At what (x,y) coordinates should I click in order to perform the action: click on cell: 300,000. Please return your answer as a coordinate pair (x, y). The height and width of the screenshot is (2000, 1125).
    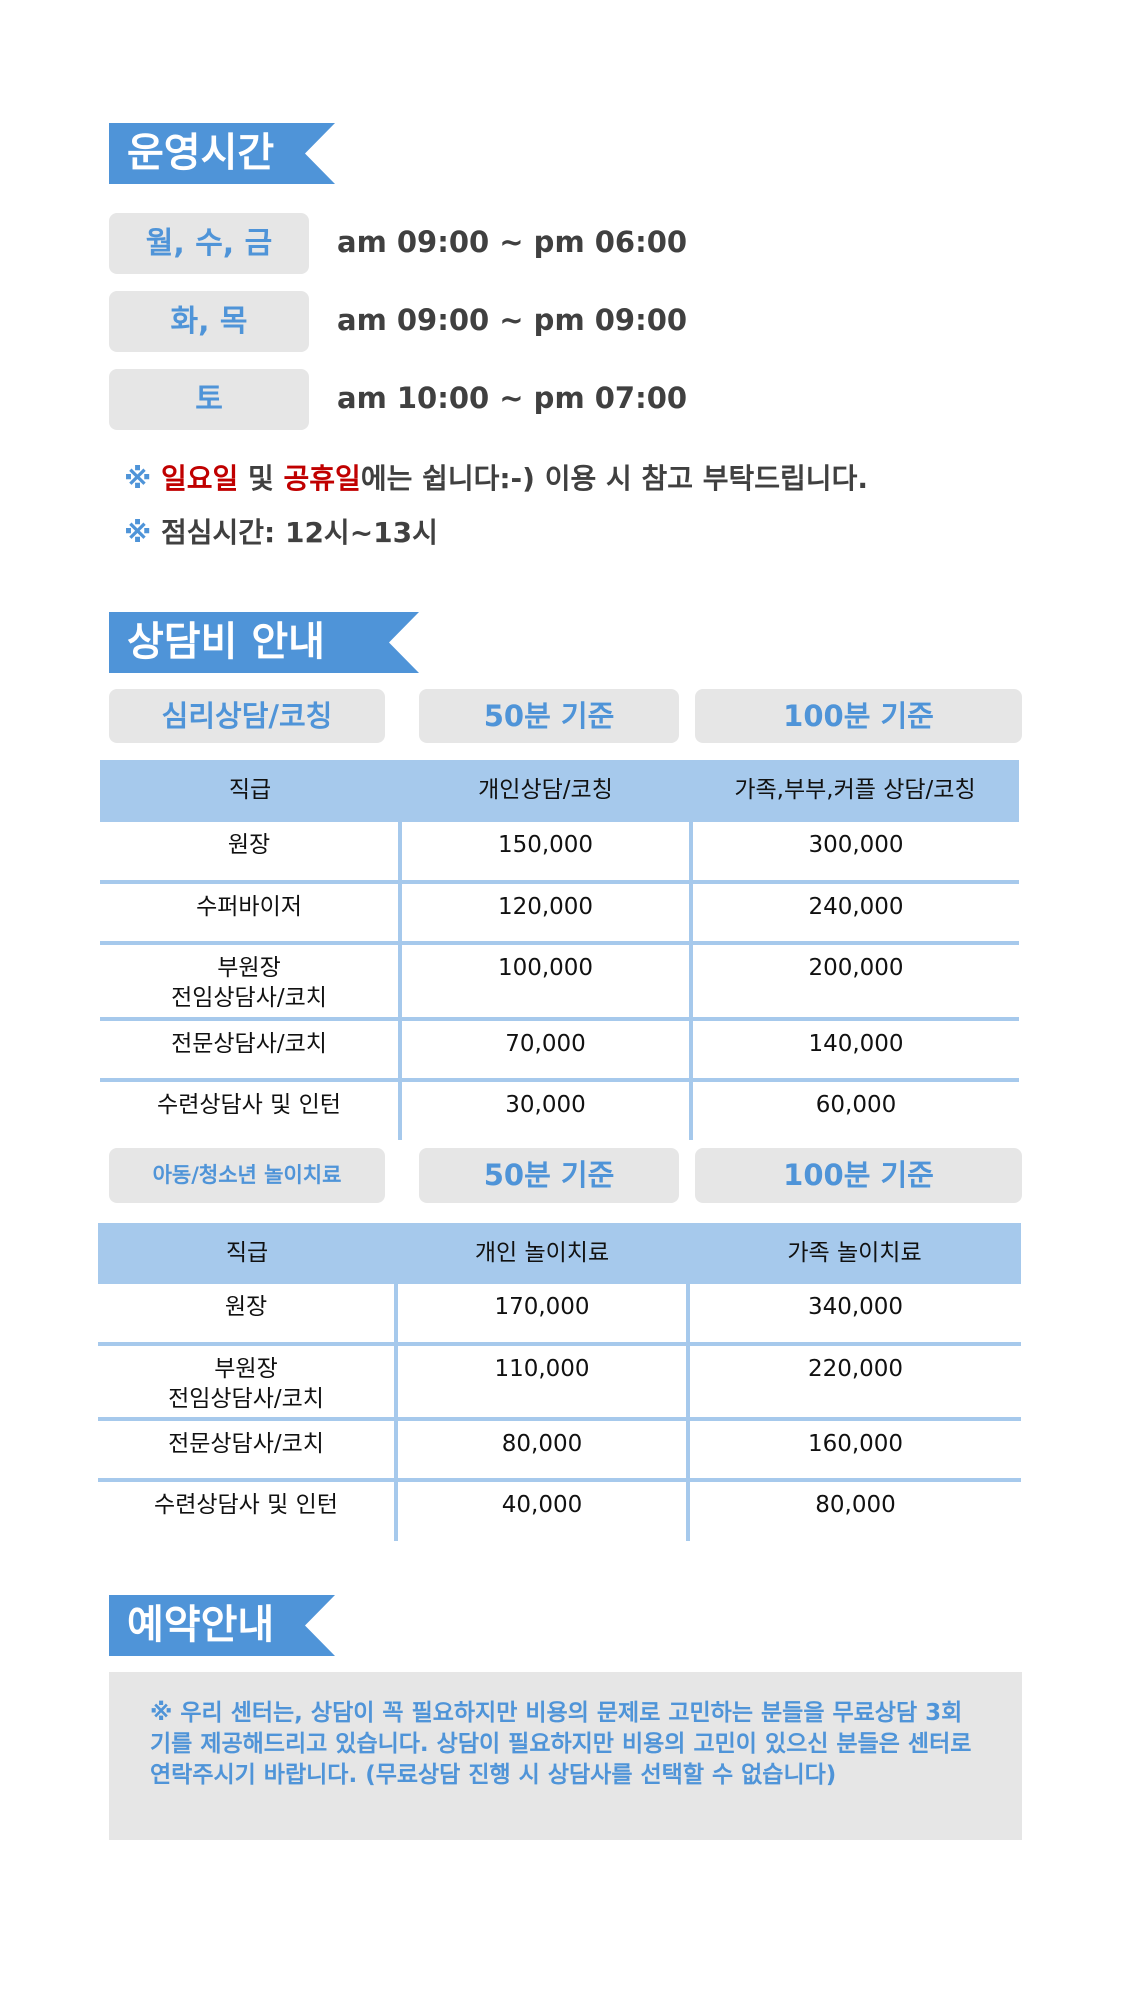
    Looking at the image, I should click on (854, 853).